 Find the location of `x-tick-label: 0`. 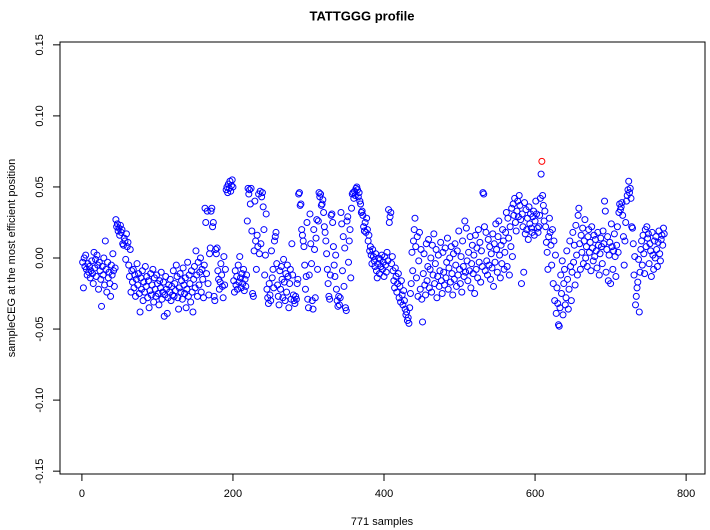

x-tick-label: 0 is located at coordinates (82, 494).